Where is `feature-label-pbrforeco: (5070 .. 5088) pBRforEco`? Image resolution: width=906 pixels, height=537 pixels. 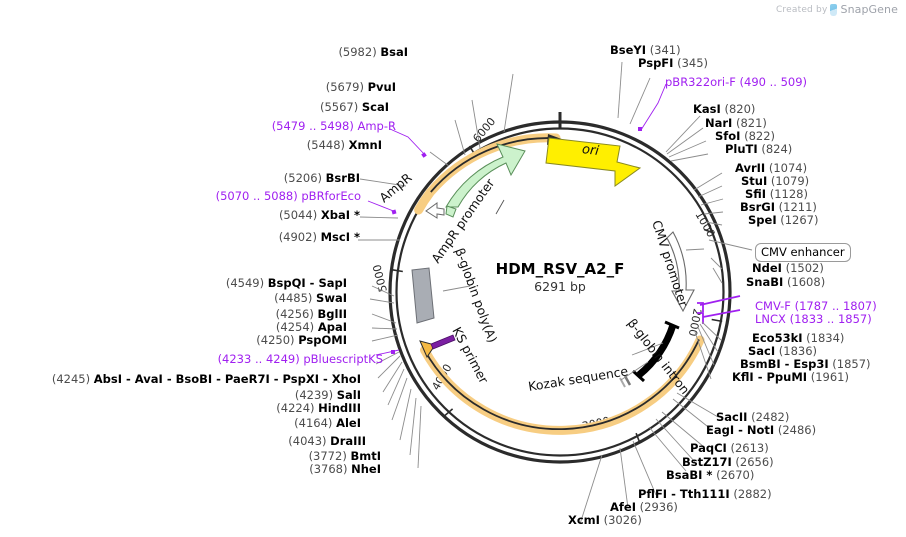 feature-label-pbrforeco: (5070 .. 5088) pBRforEco is located at coordinates (288, 196).